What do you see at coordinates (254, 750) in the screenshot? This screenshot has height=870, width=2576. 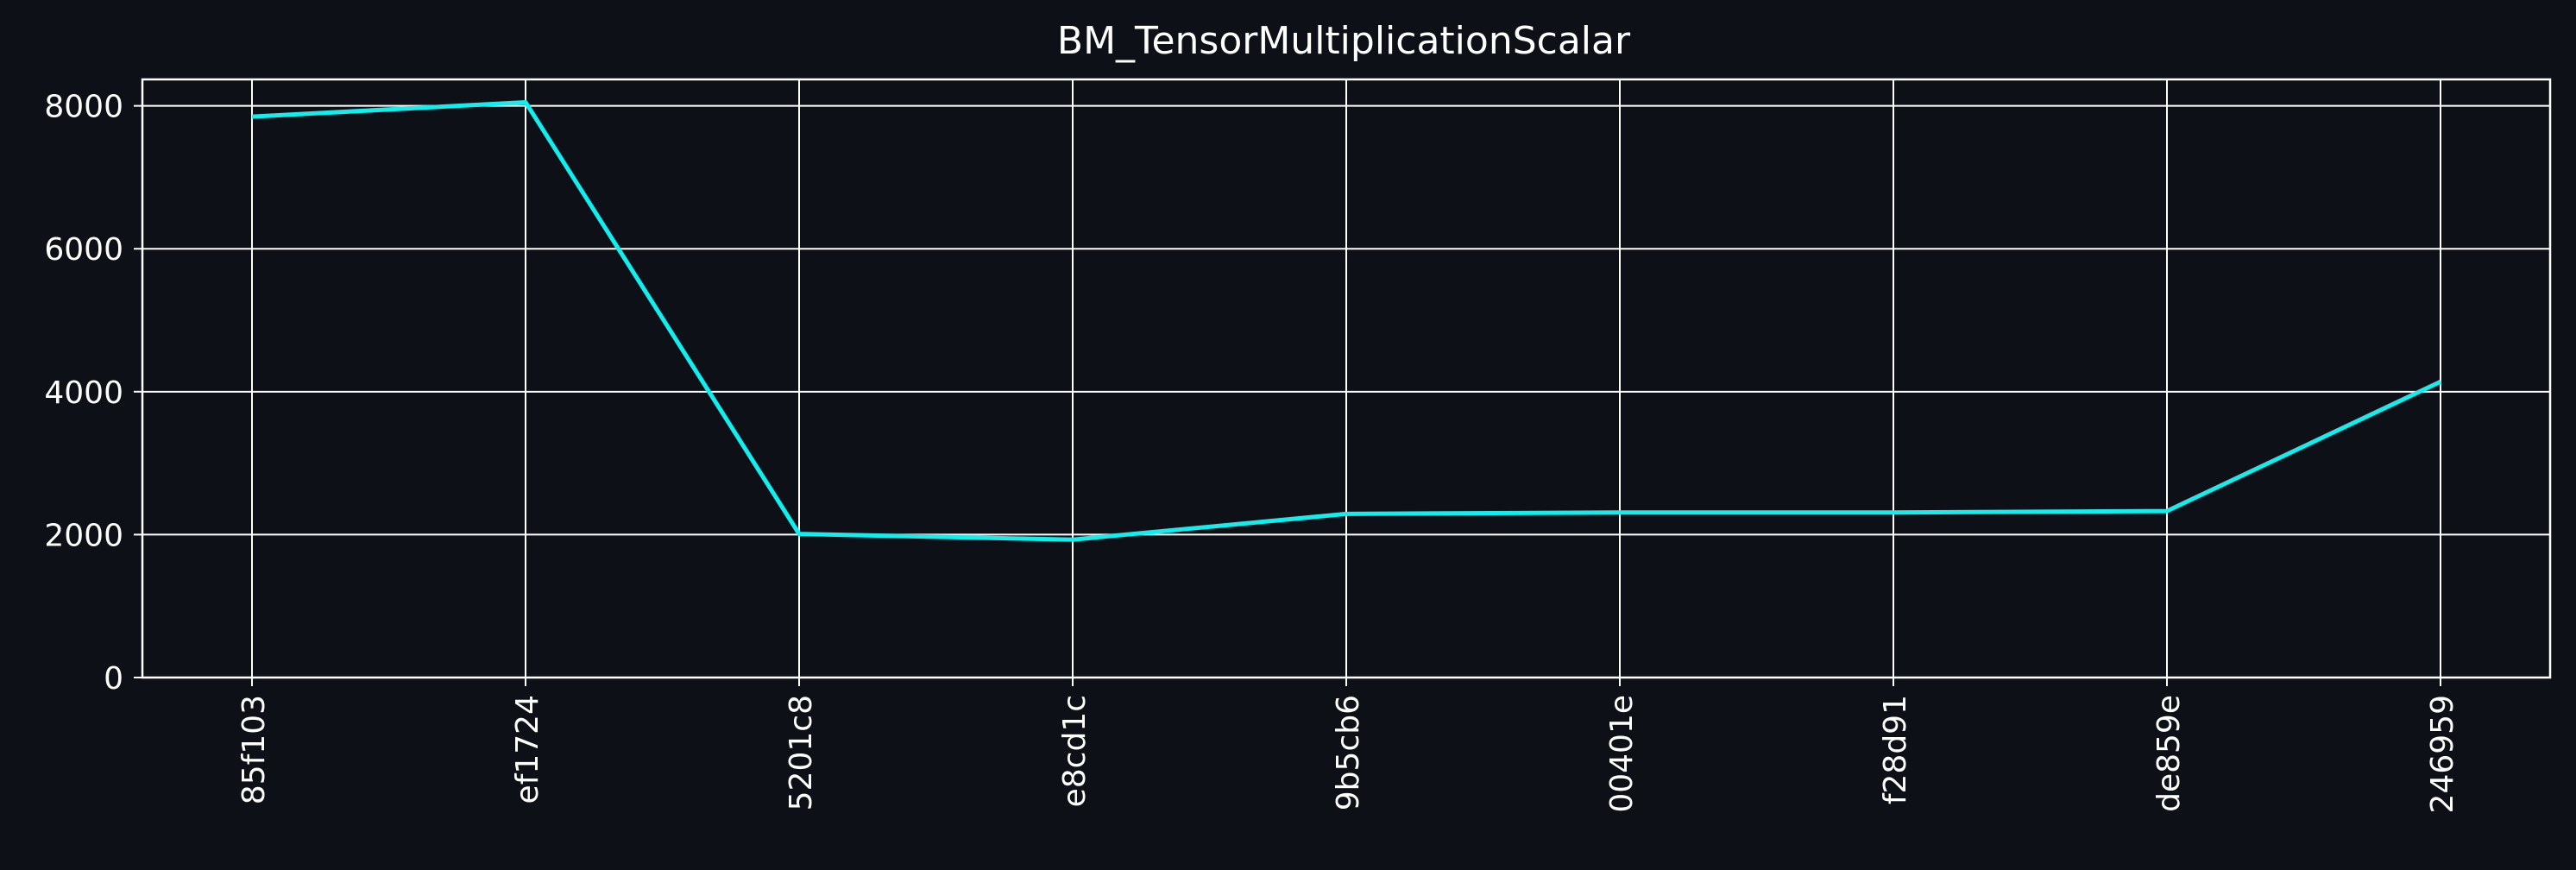 I see `x-tick-label: 85f103` at bounding box center [254, 750].